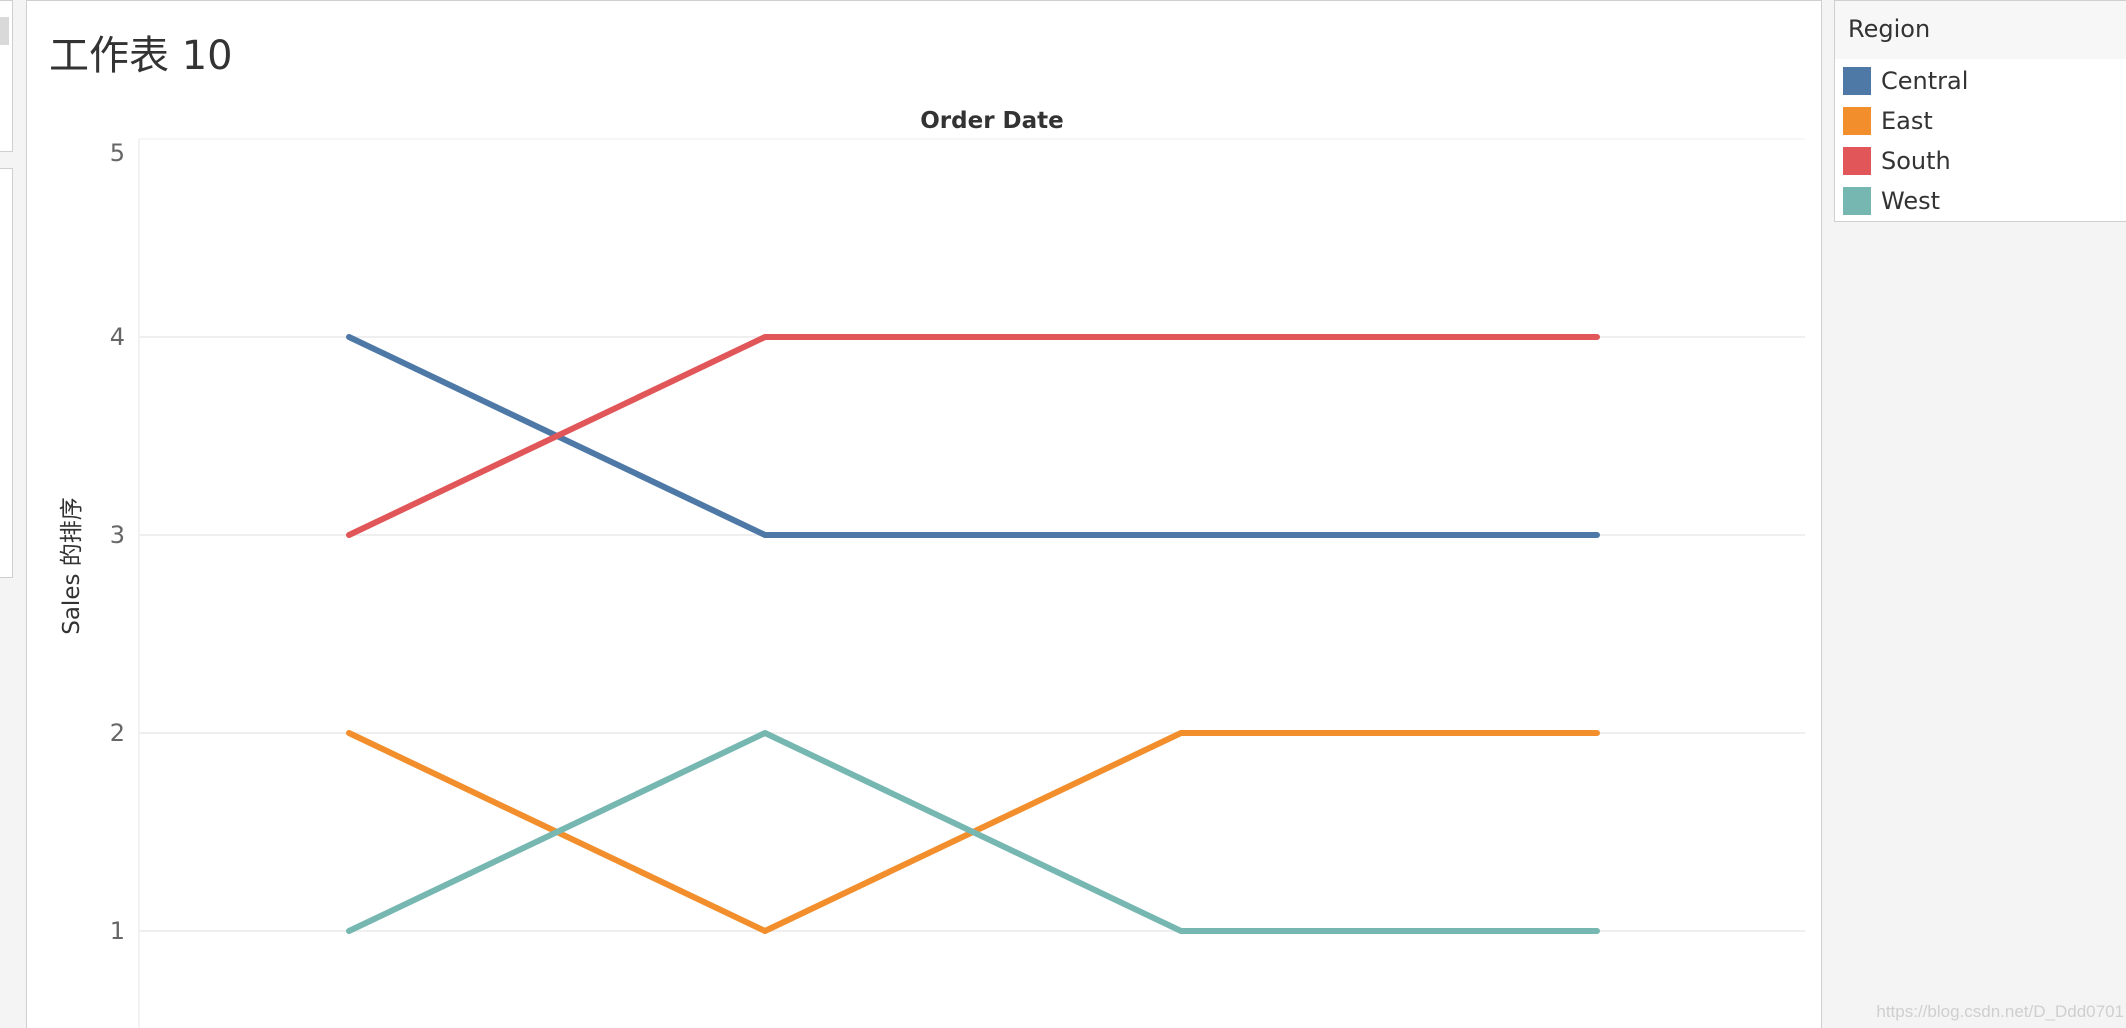 The height and width of the screenshot is (1028, 2126). I want to click on series-line-central, so click(973, 436).